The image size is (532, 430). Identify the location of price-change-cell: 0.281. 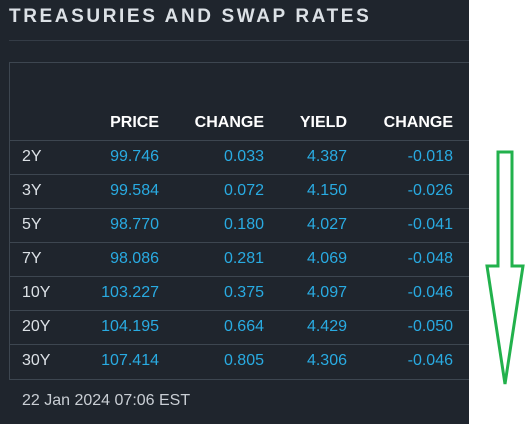
(211, 259).